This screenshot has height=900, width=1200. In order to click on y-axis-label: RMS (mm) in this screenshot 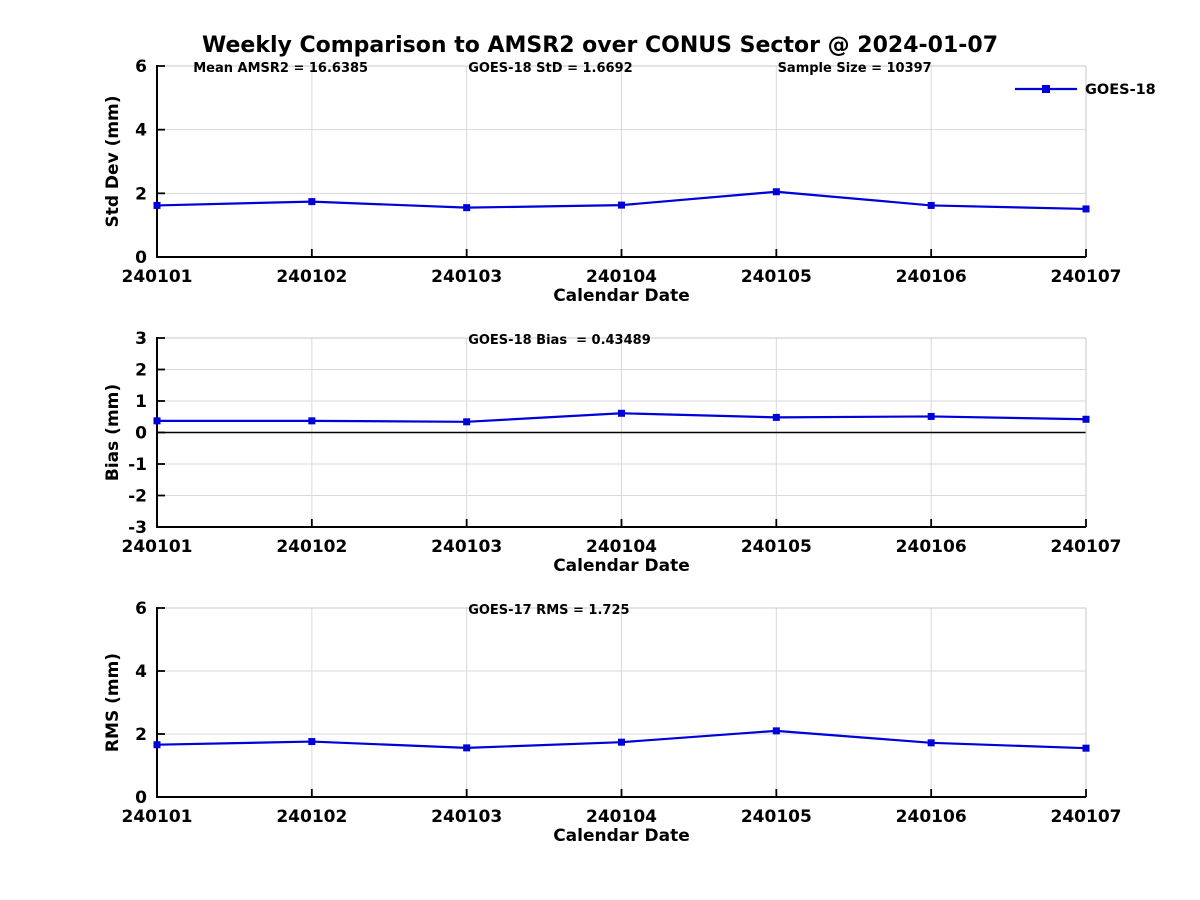, I will do `click(113, 702)`.